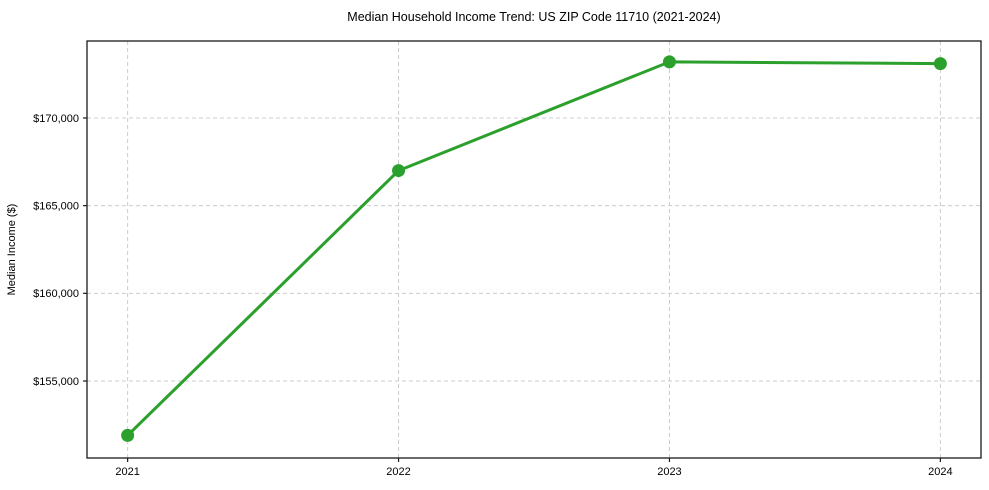  Describe the element at coordinates (127, 472) in the screenshot. I see `x-tick-label: 2021` at that location.